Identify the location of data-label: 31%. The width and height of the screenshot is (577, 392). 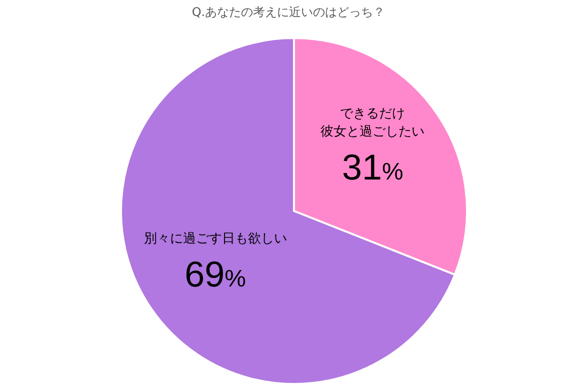
(373, 167).